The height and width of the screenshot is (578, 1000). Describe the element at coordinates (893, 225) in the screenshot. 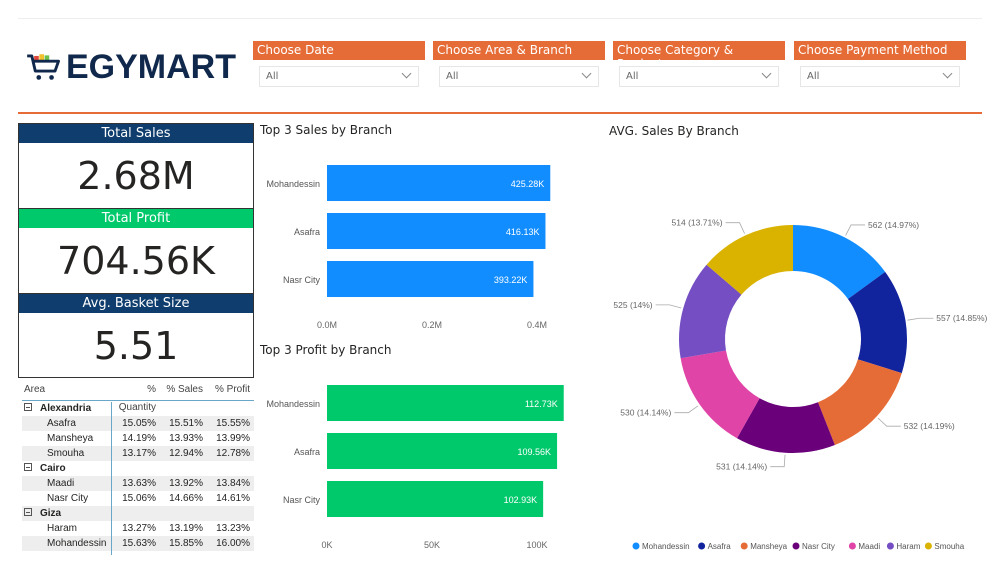

I see `data-label: 562 (14.97%)` at that location.